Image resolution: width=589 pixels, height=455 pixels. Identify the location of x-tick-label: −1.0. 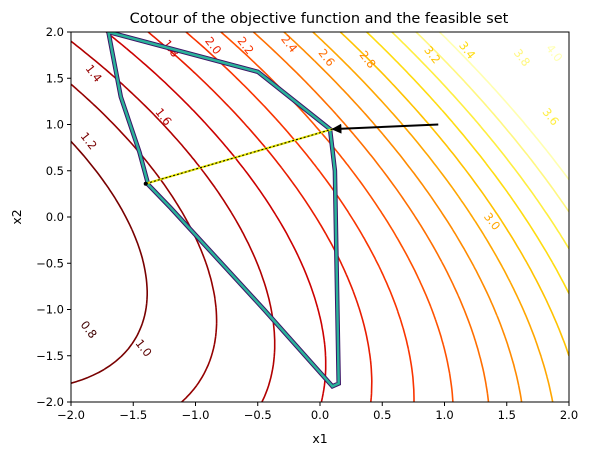
(196, 415).